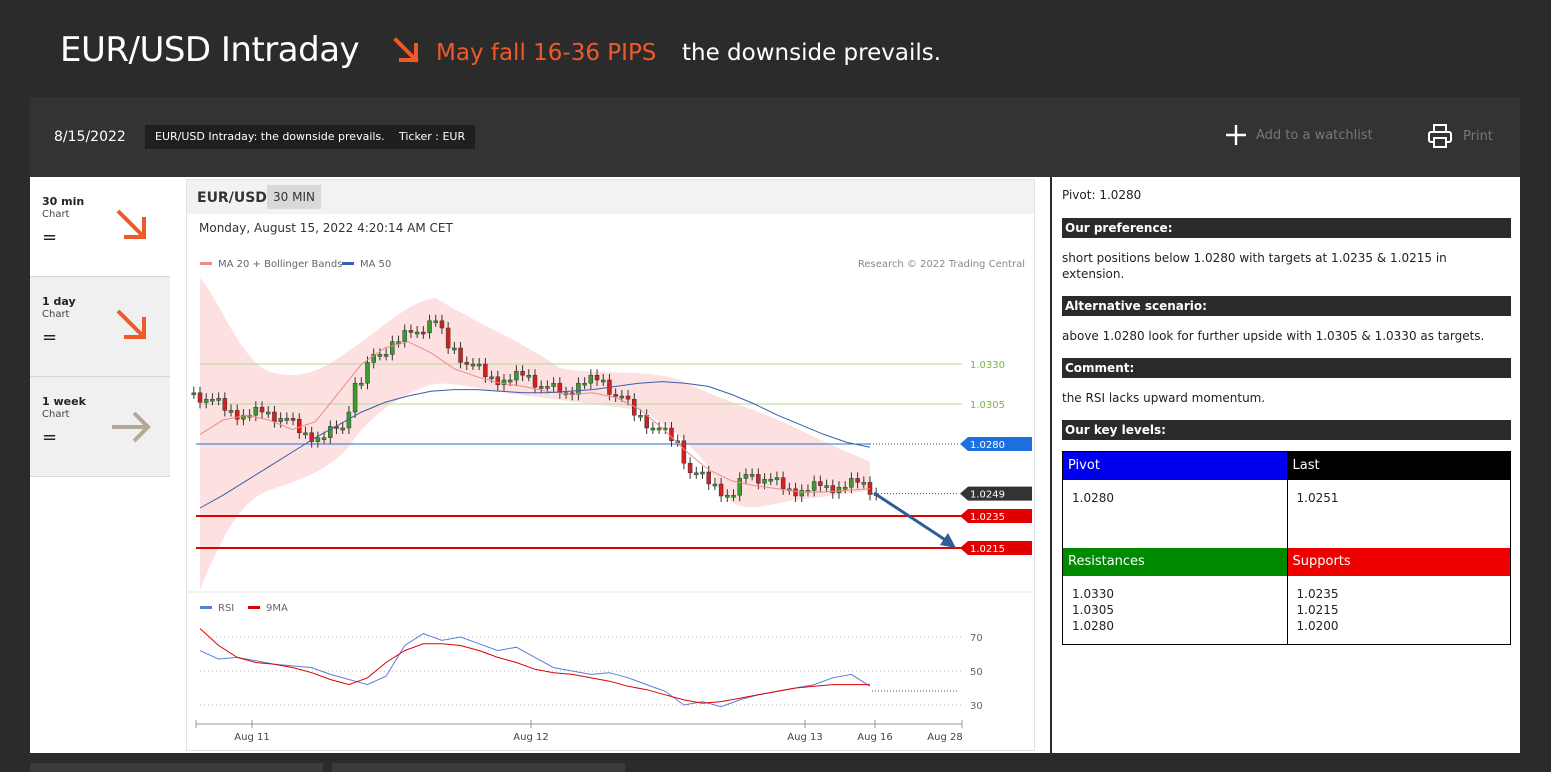 This screenshot has height=772, width=1551. What do you see at coordinates (432, 137) in the screenshot?
I see `ticker-chip: Ticker : EUR` at bounding box center [432, 137].